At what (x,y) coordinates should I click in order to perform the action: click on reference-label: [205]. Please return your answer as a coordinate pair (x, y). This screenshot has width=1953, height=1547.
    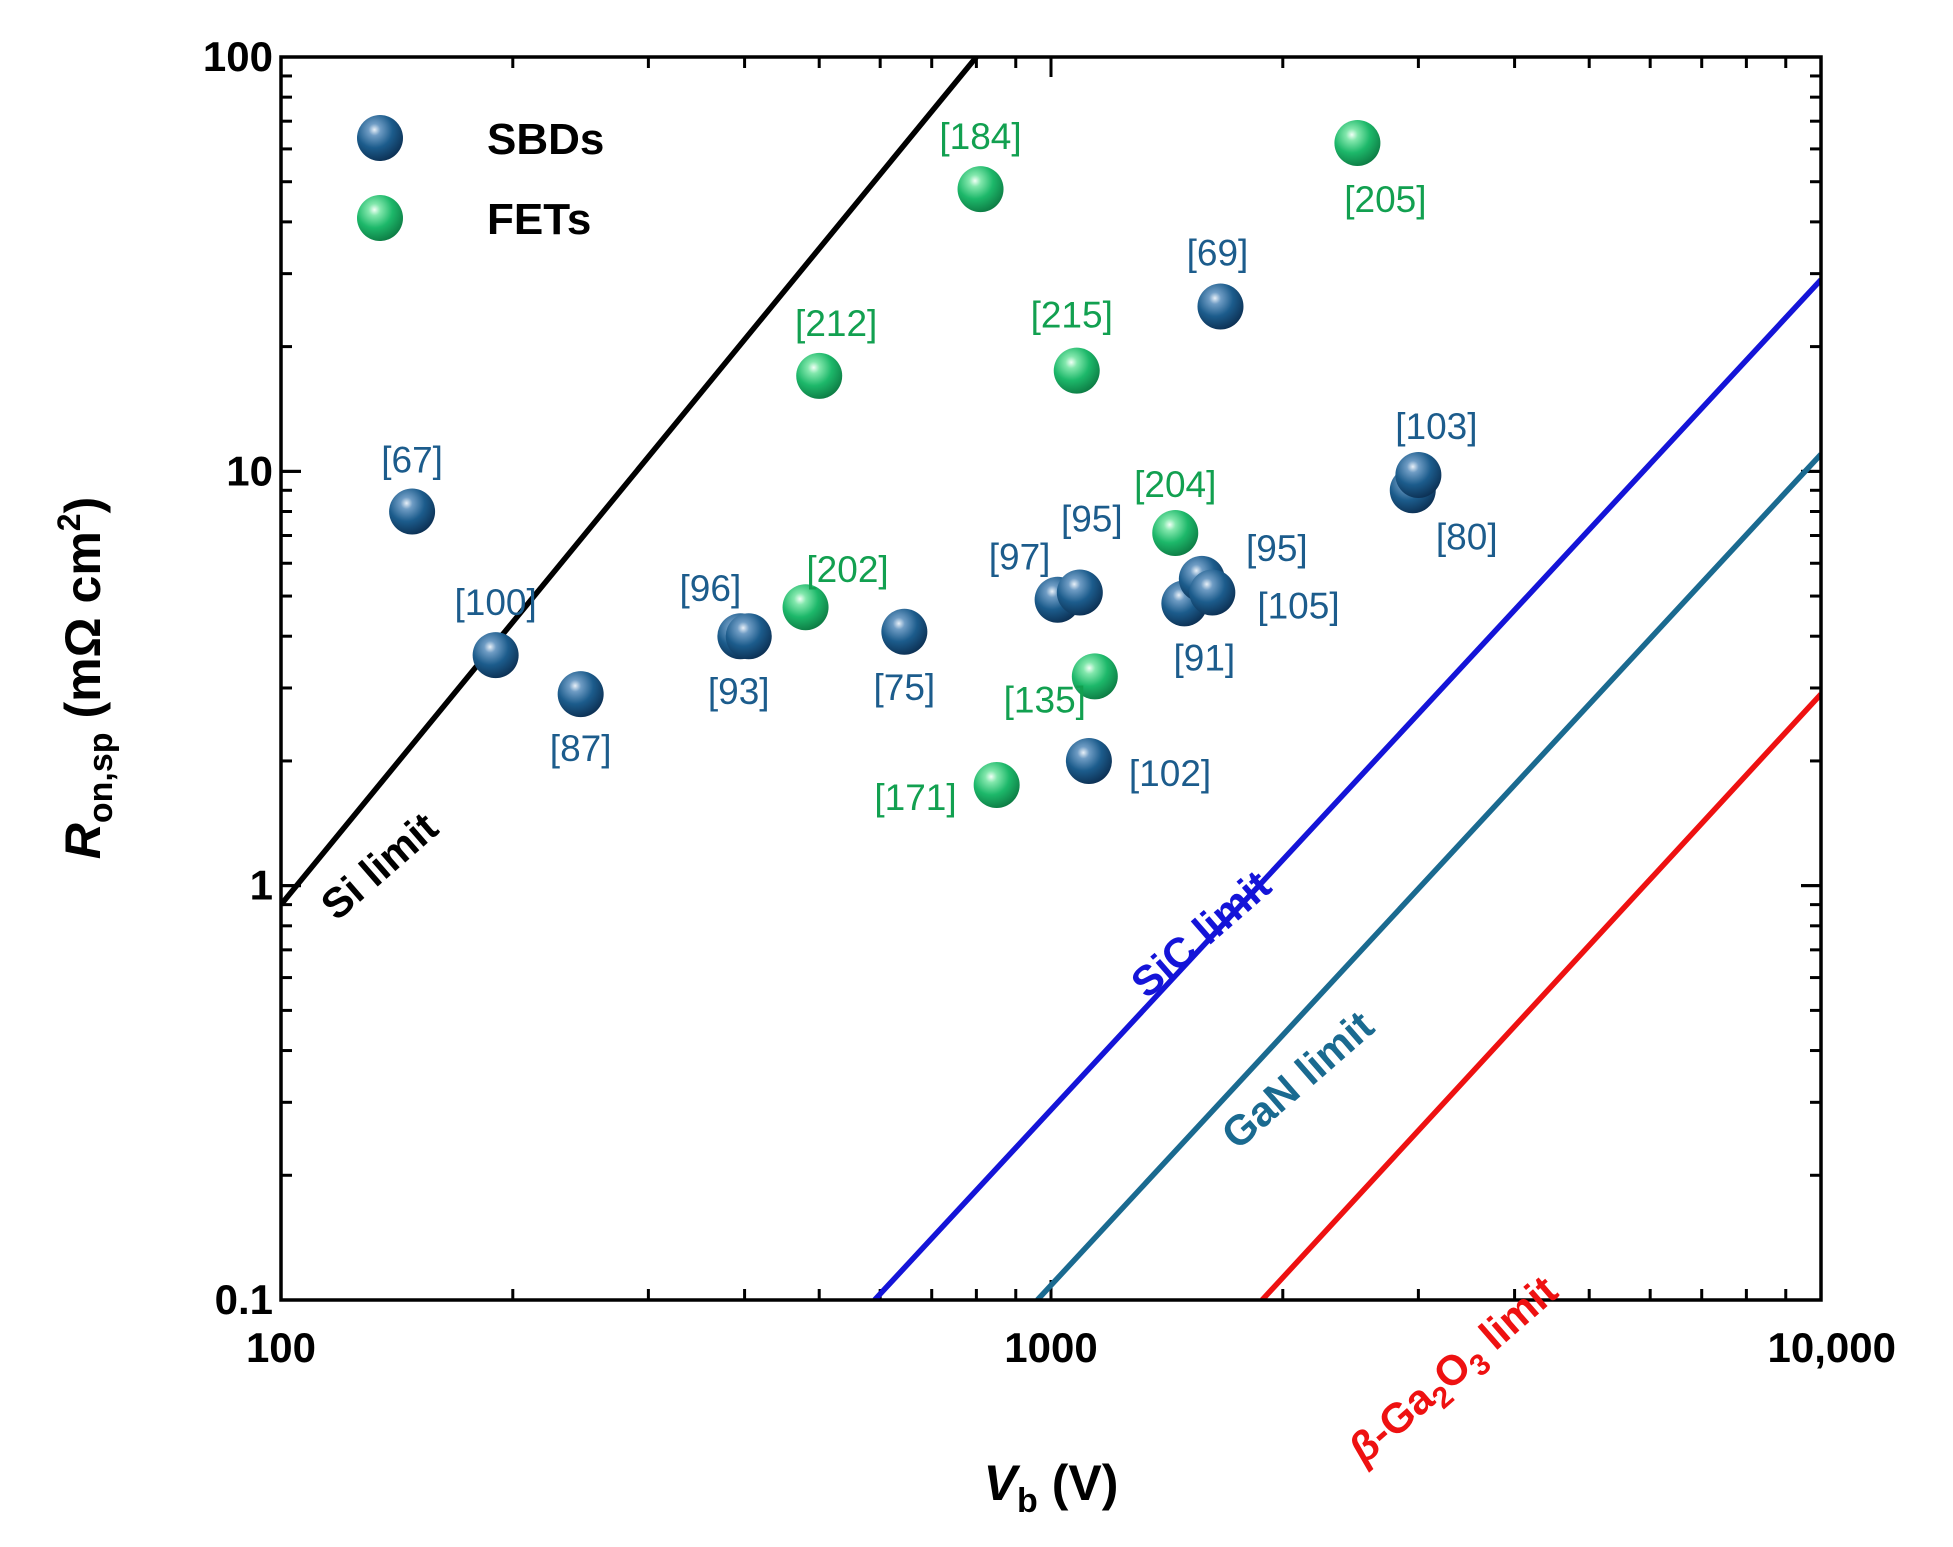
    Looking at the image, I should click on (1385, 199).